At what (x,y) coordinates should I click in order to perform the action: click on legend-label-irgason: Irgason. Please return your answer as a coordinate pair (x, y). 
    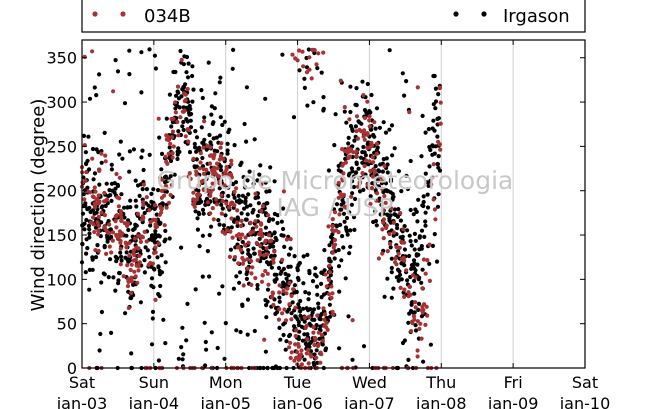
    Looking at the image, I should click on (536, 16).